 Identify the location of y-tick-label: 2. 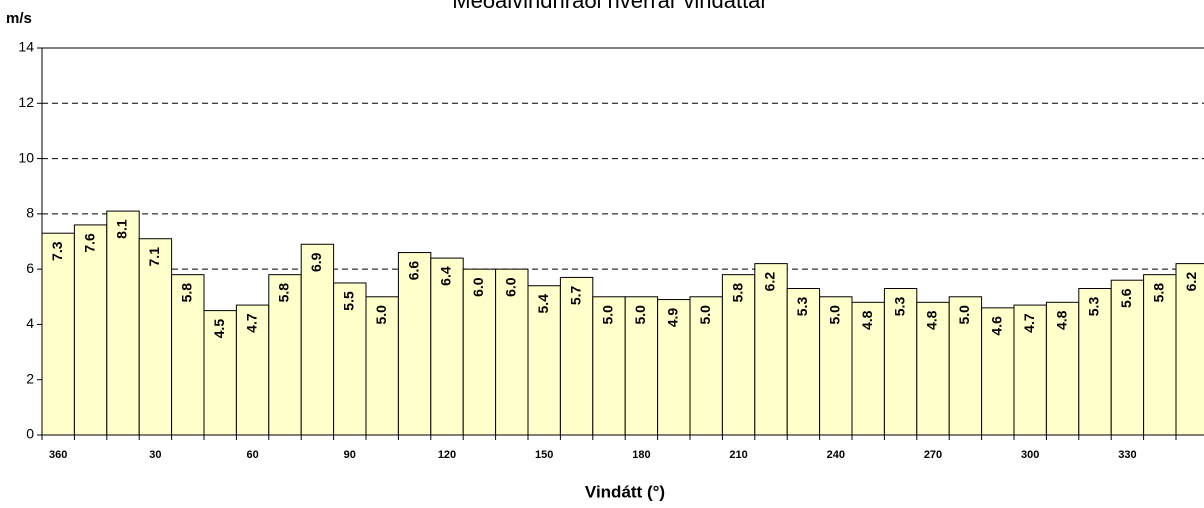
(30, 378).